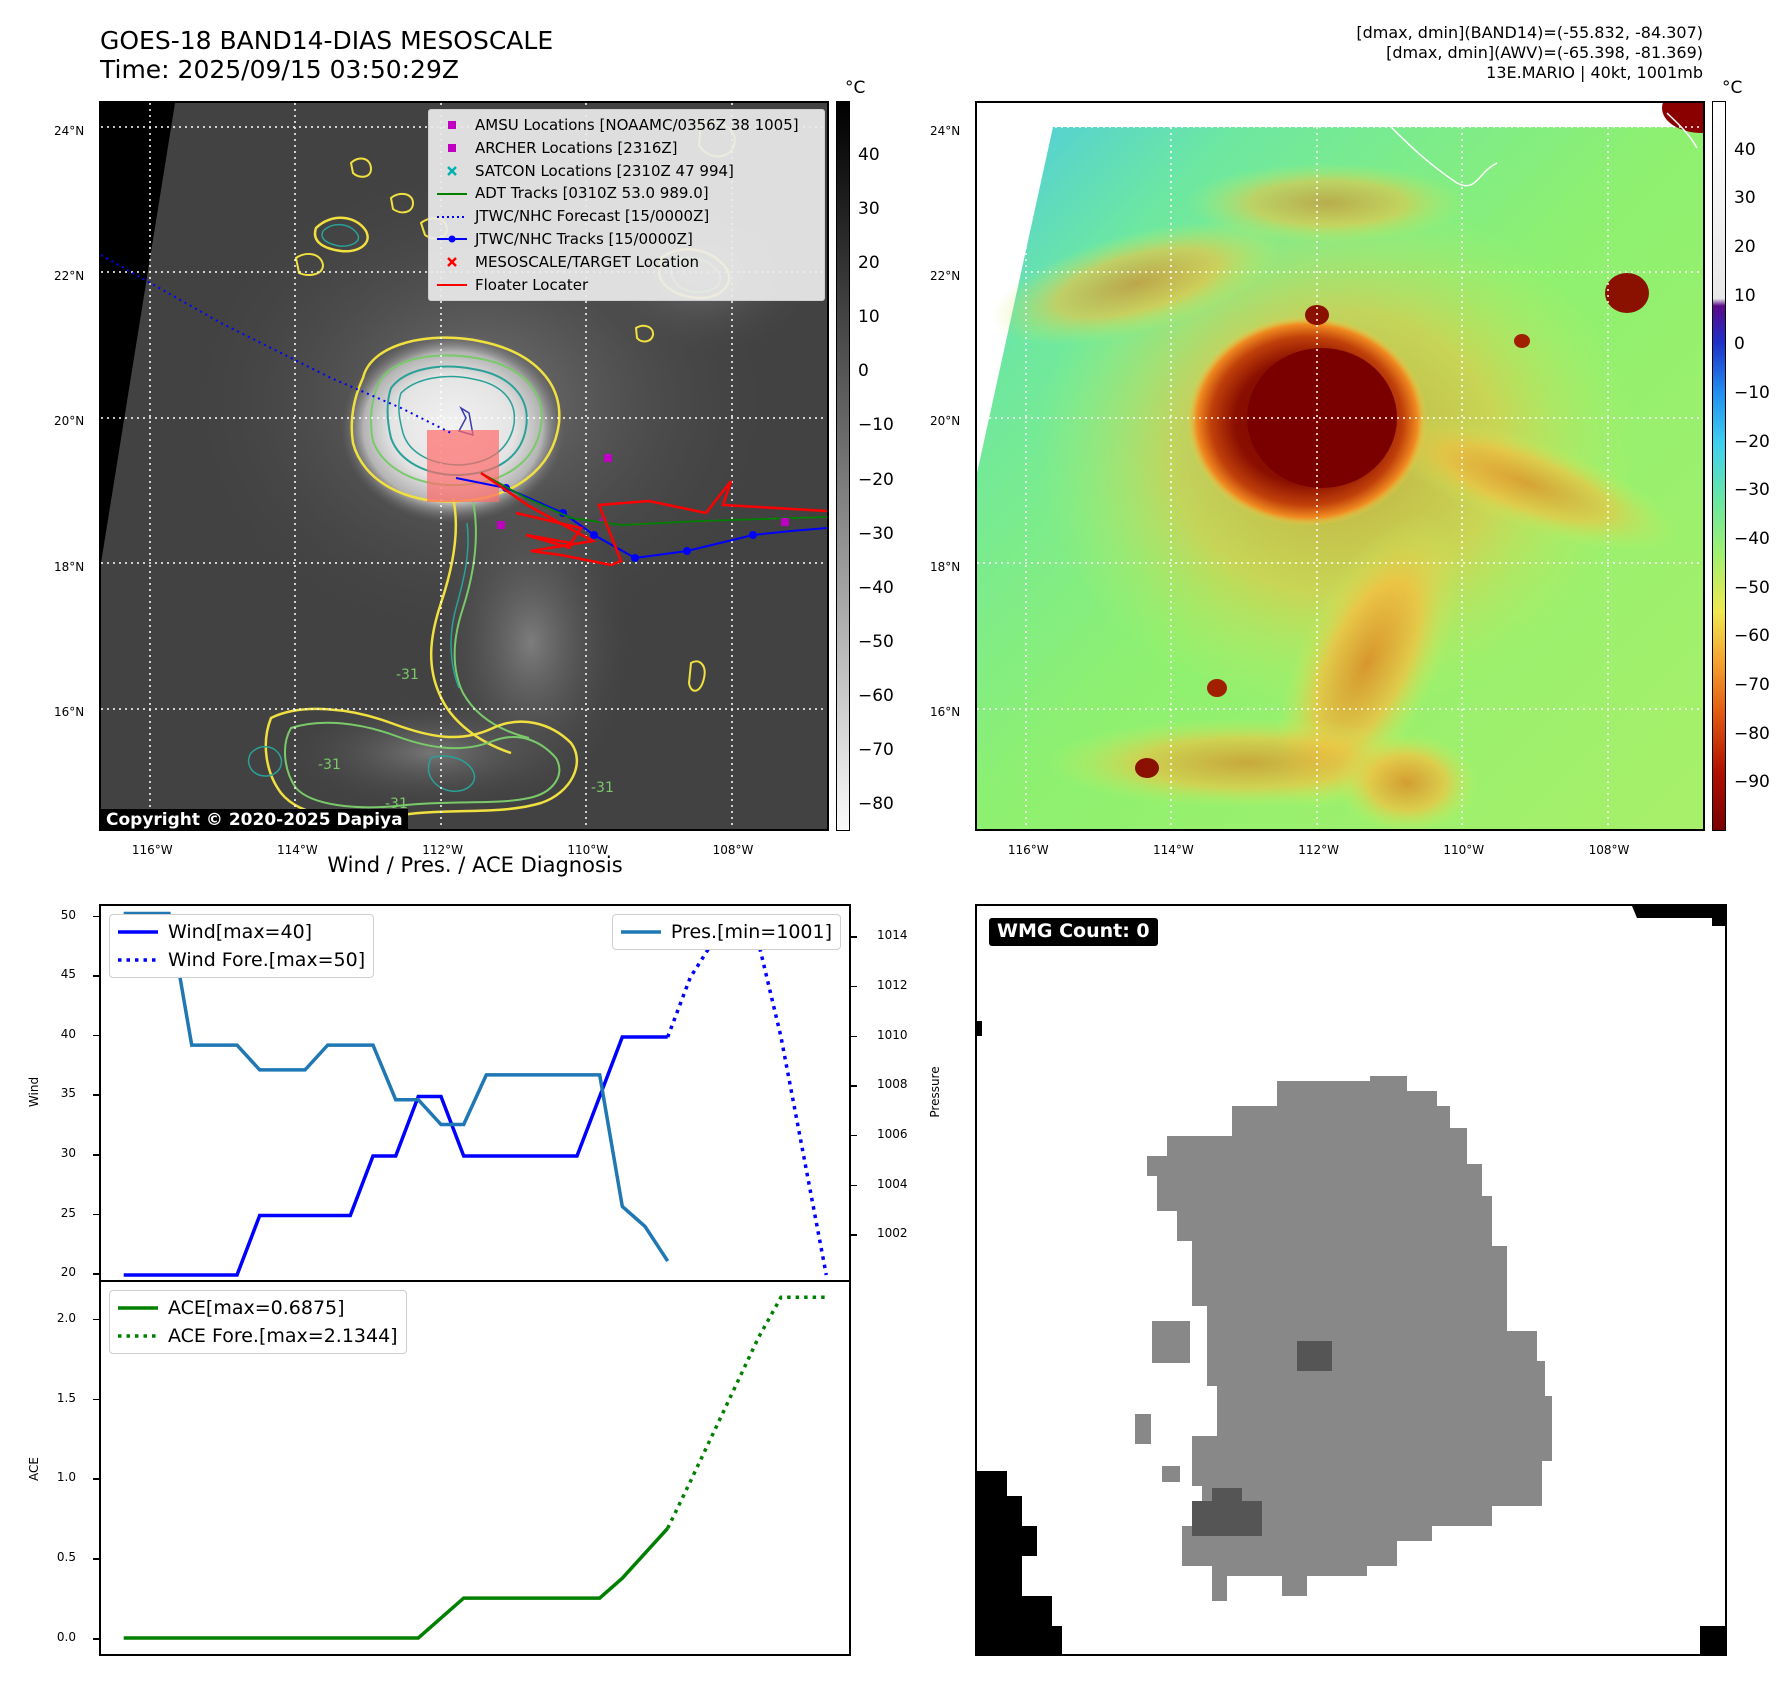 Image resolution: width=1792 pixels, height=1690 pixels. What do you see at coordinates (1529, 32) in the screenshot?
I see `dmax-band14-info: [dmax, dmin](BAND14)=(-55.832, -84.307)` at bounding box center [1529, 32].